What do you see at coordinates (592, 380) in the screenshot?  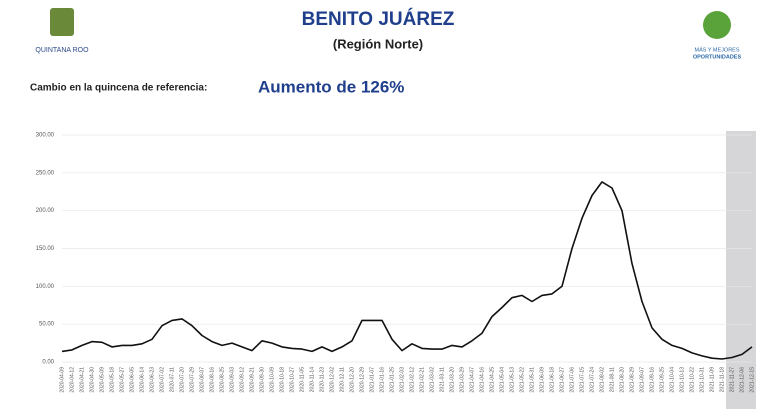 I see `x-tick-label: 2021-07-24` at bounding box center [592, 380].